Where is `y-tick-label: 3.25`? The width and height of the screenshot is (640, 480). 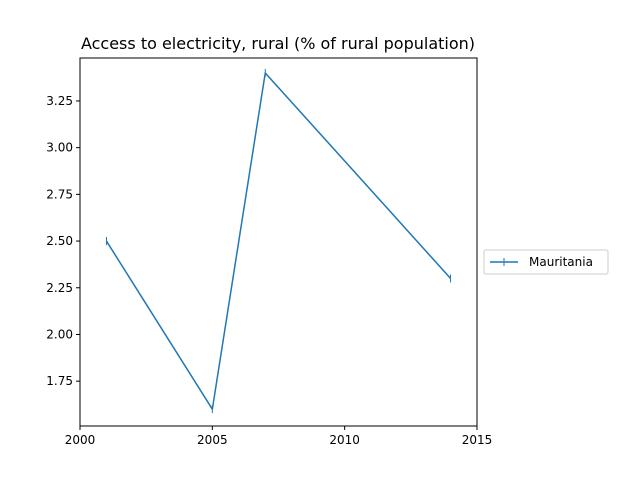 y-tick-label: 3.25 is located at coordinates (59, 101).